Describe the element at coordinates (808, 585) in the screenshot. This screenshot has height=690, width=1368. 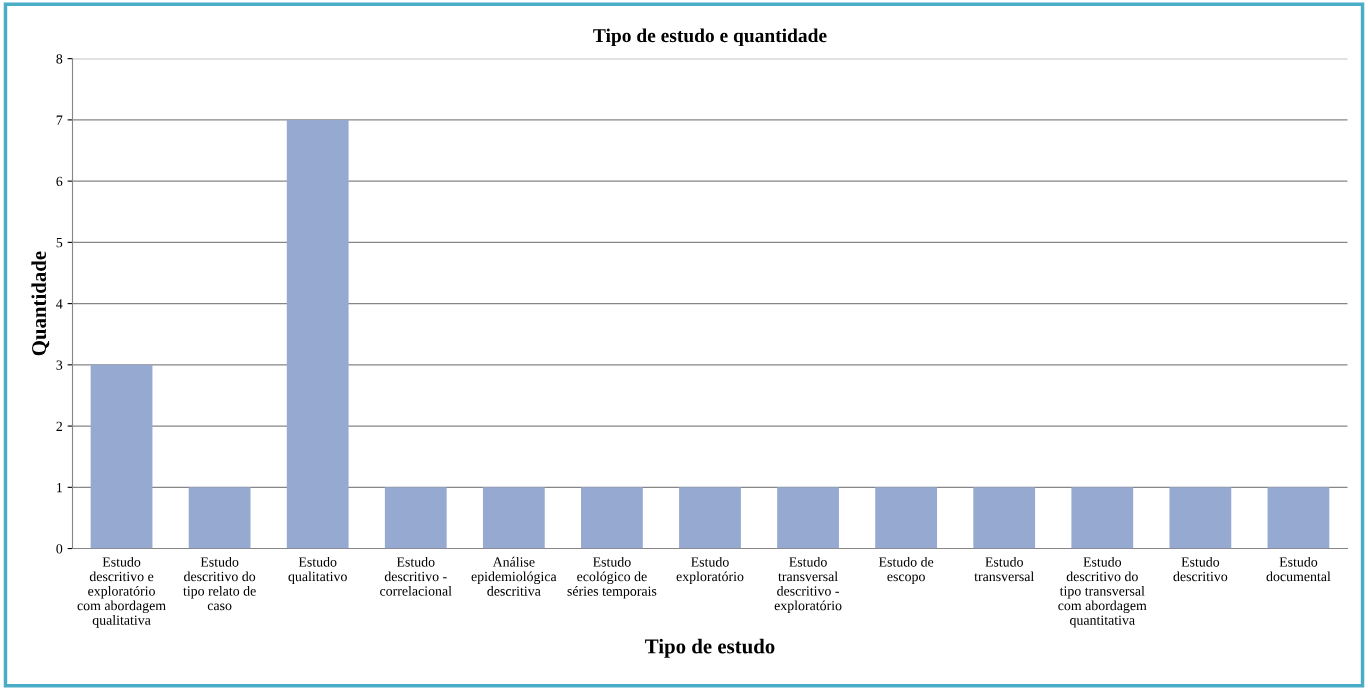
I see `x-tick-label: Estudo transversal descritivo - exploratório` at that location.